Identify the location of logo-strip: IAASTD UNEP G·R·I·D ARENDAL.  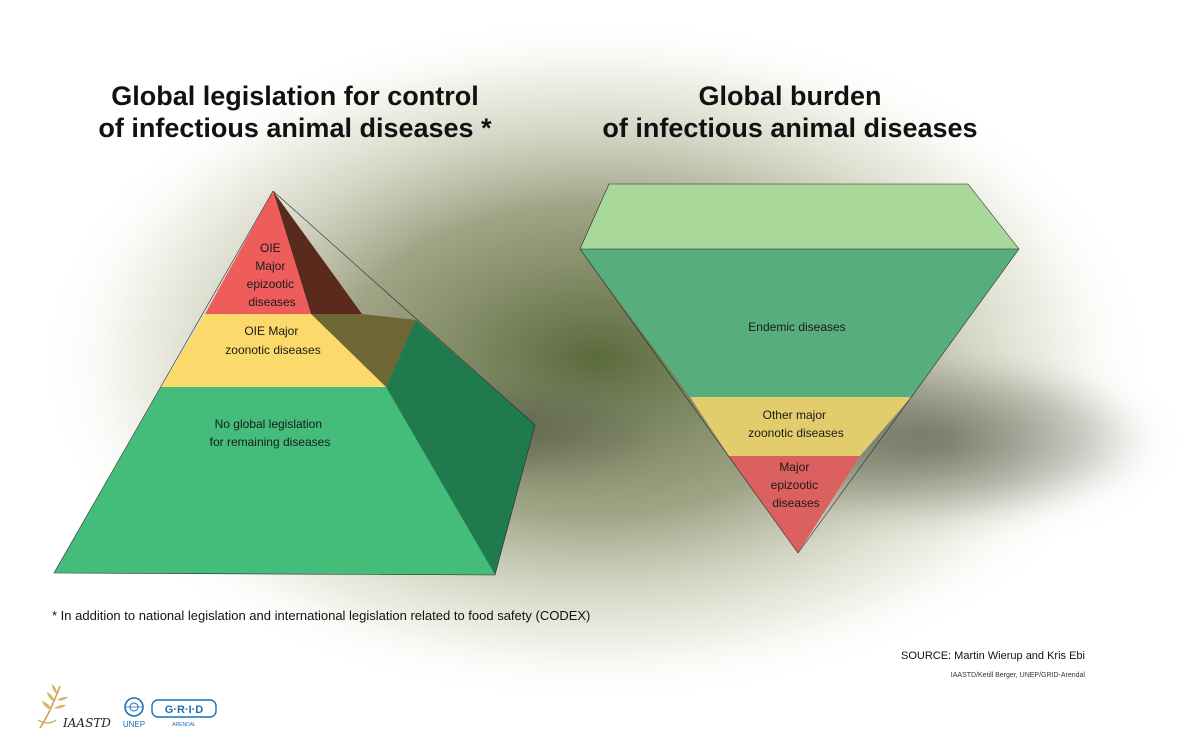
(127, 707).